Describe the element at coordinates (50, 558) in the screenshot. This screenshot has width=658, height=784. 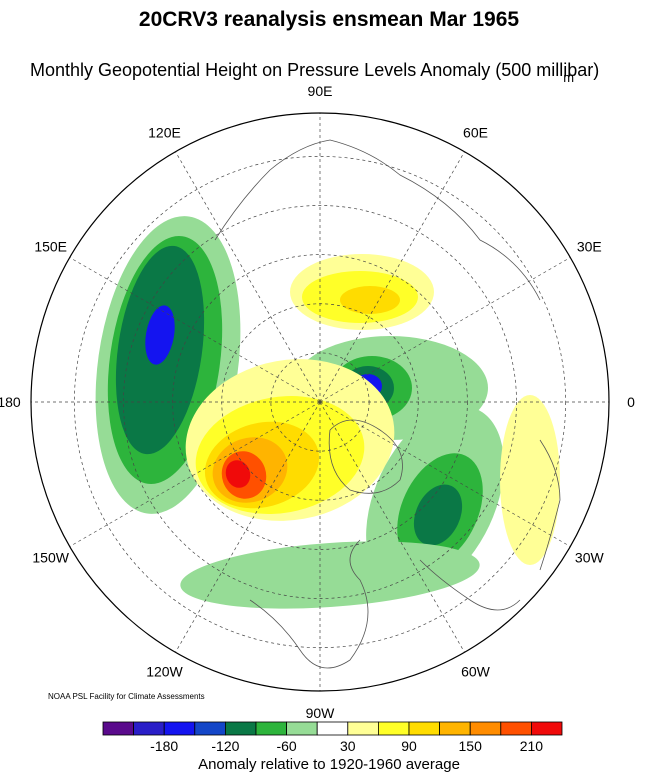
I see `lon-label: 150W` at that location.